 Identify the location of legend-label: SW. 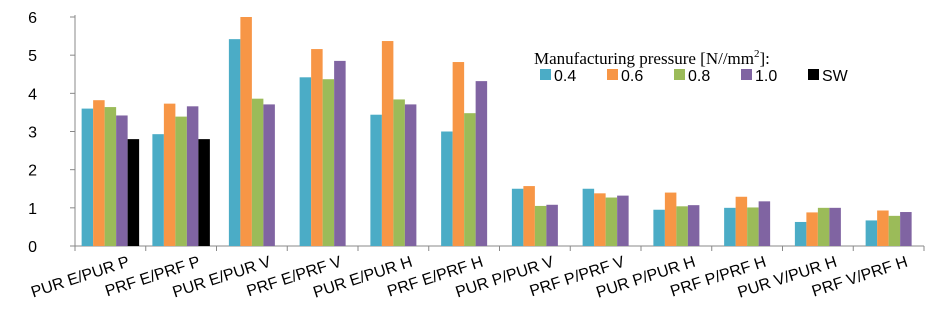
(835, 76).